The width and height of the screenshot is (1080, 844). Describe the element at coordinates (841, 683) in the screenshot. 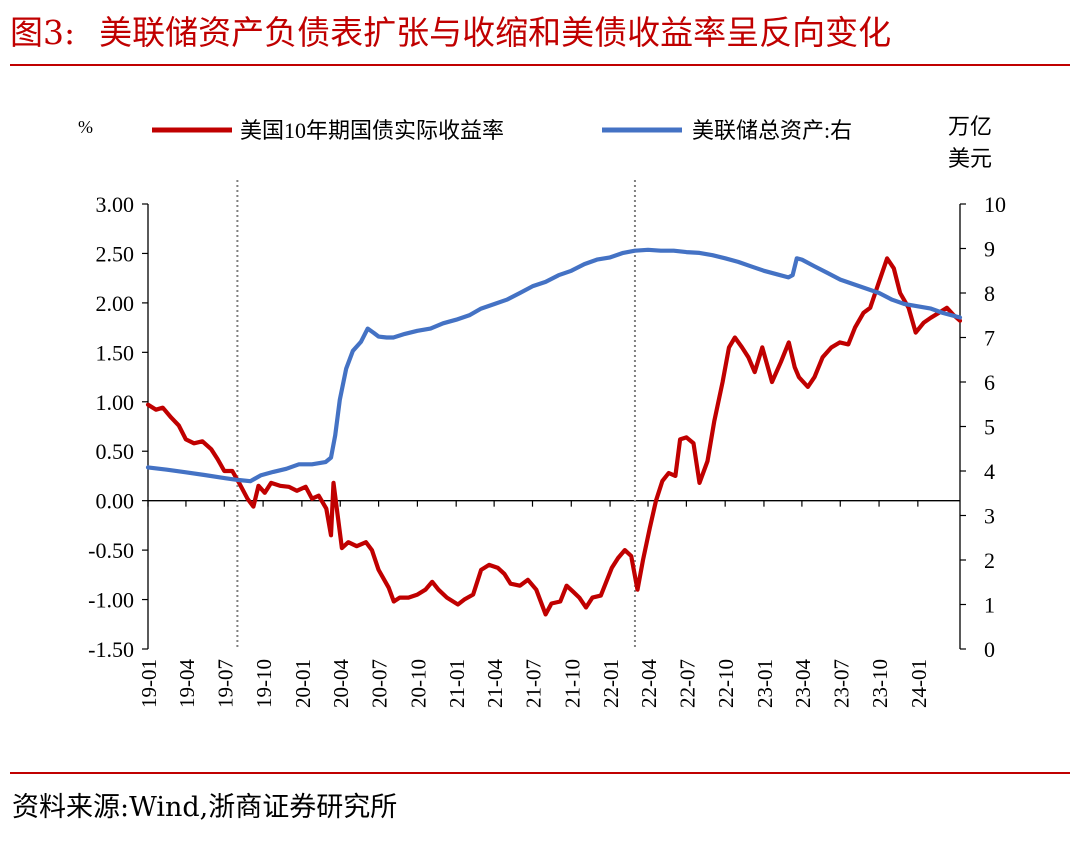

I see `x-tick-label: 23-07` at that location.